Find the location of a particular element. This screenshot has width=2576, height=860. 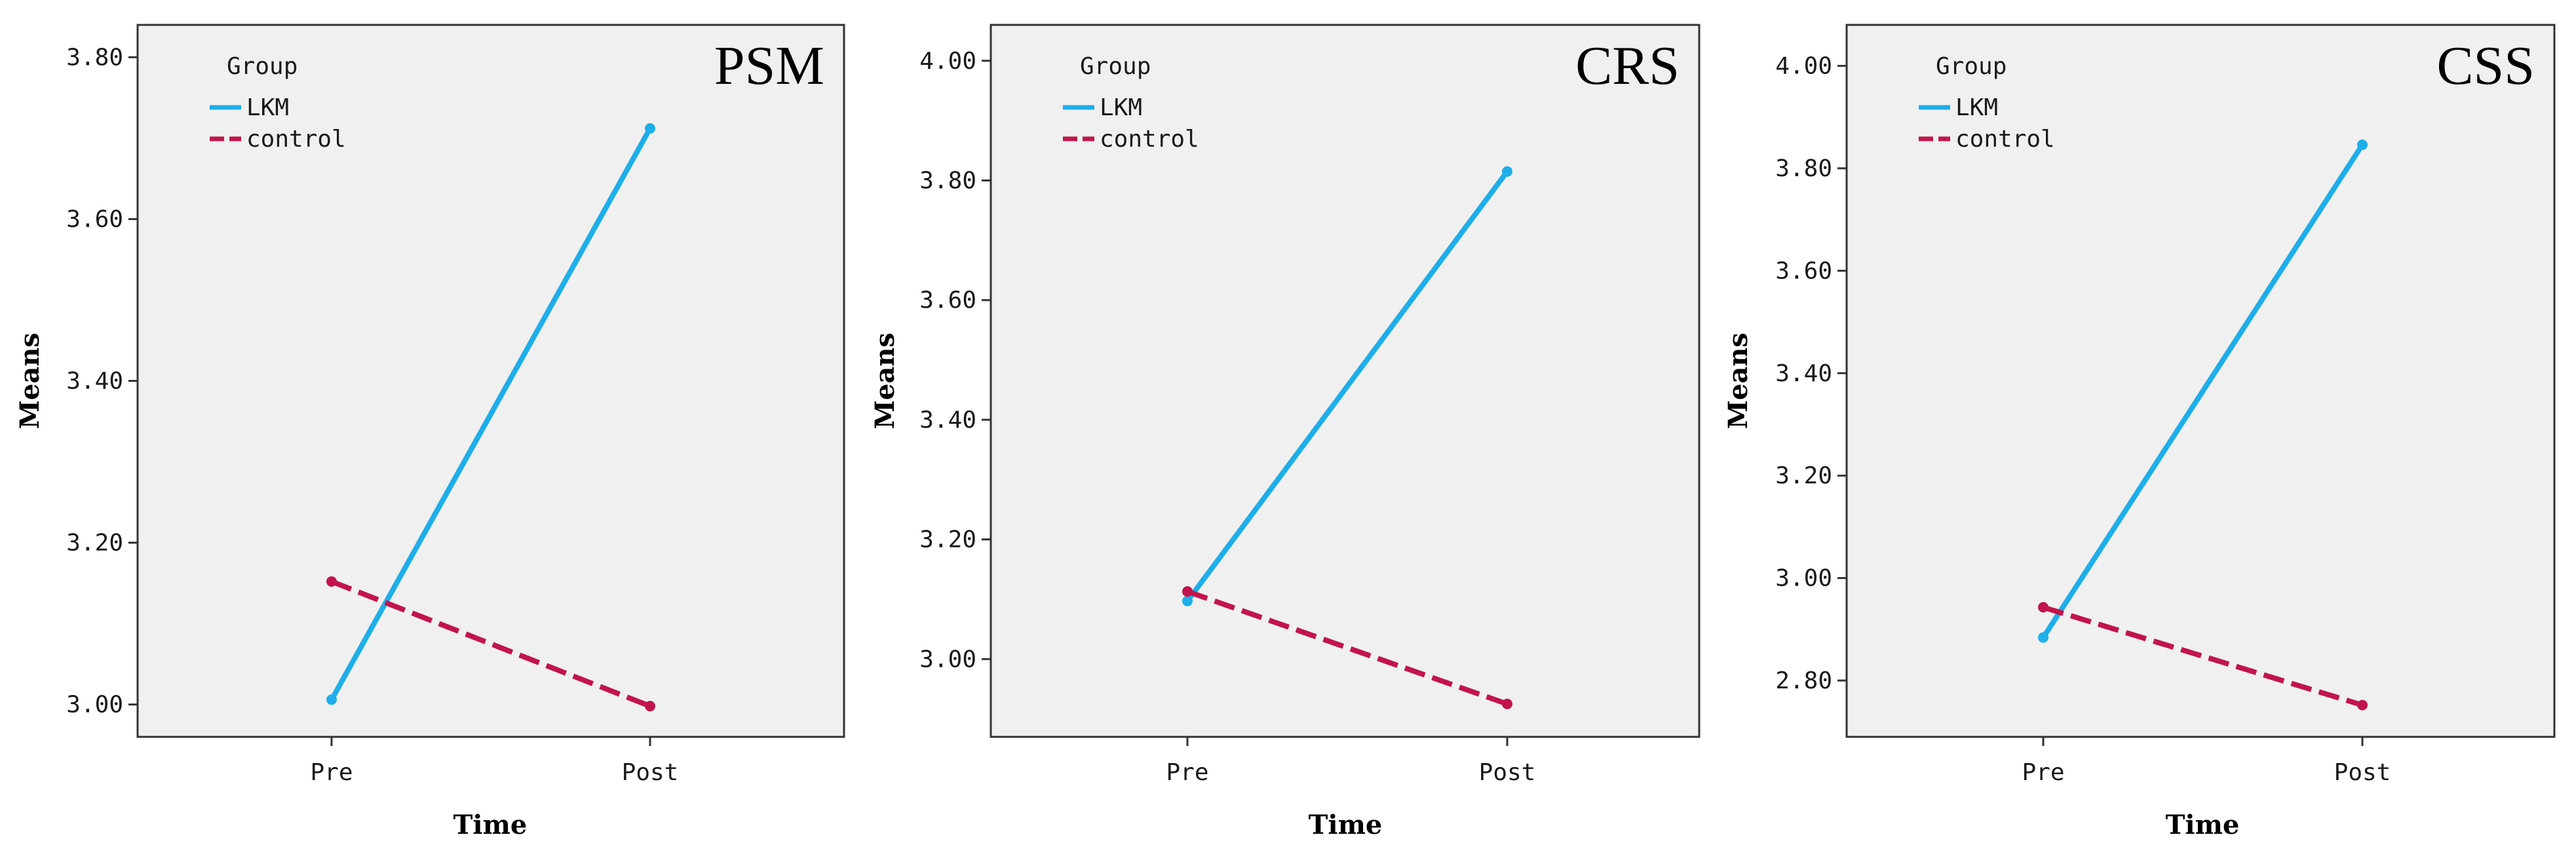

panel-title: PSM is located at coordinates (769, 65).